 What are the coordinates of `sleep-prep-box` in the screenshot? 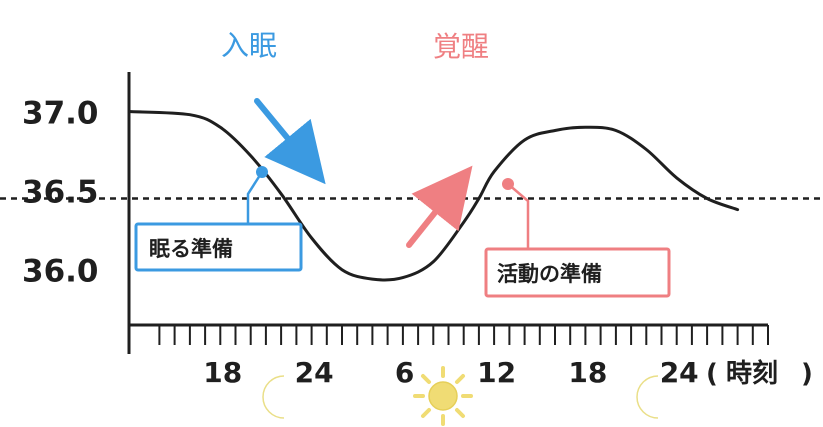 It's located at (218, 247).